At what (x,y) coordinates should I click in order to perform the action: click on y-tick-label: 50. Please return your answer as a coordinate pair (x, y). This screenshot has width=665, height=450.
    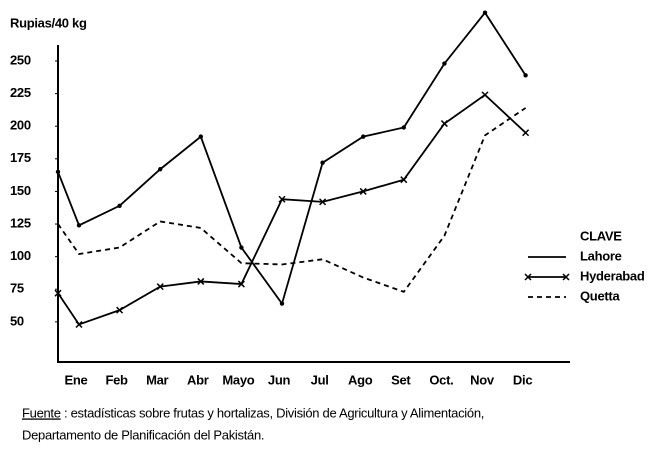
    Looking at the image, I should click on (17, 320).